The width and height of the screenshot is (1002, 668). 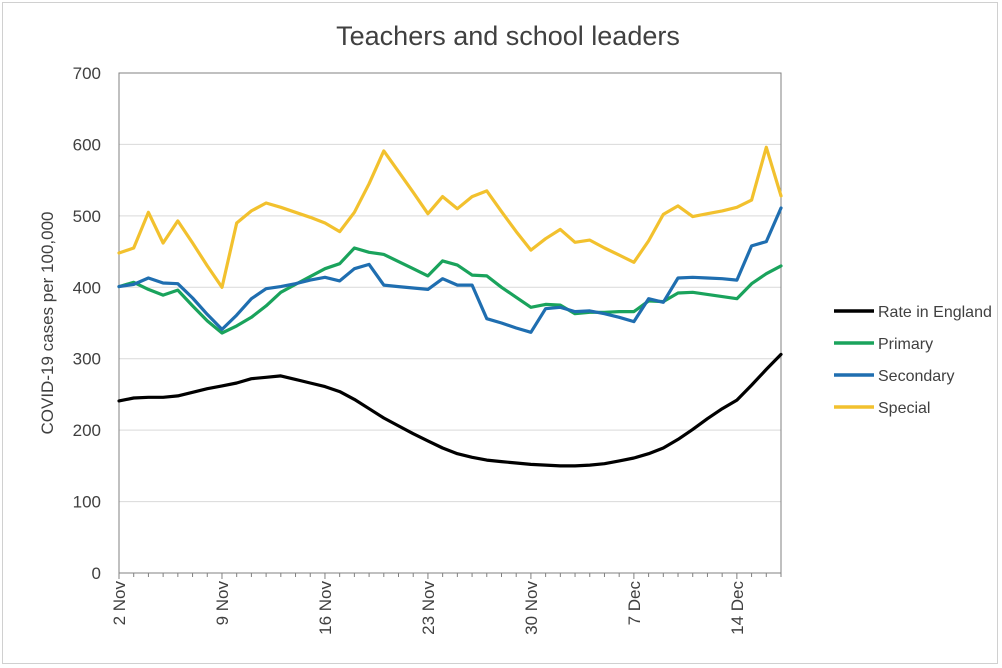 What do you see at coordinates (634, 603) in the screenshot?
I see `x-tick-label: 7 Dec` at bounding box center [634, 603].